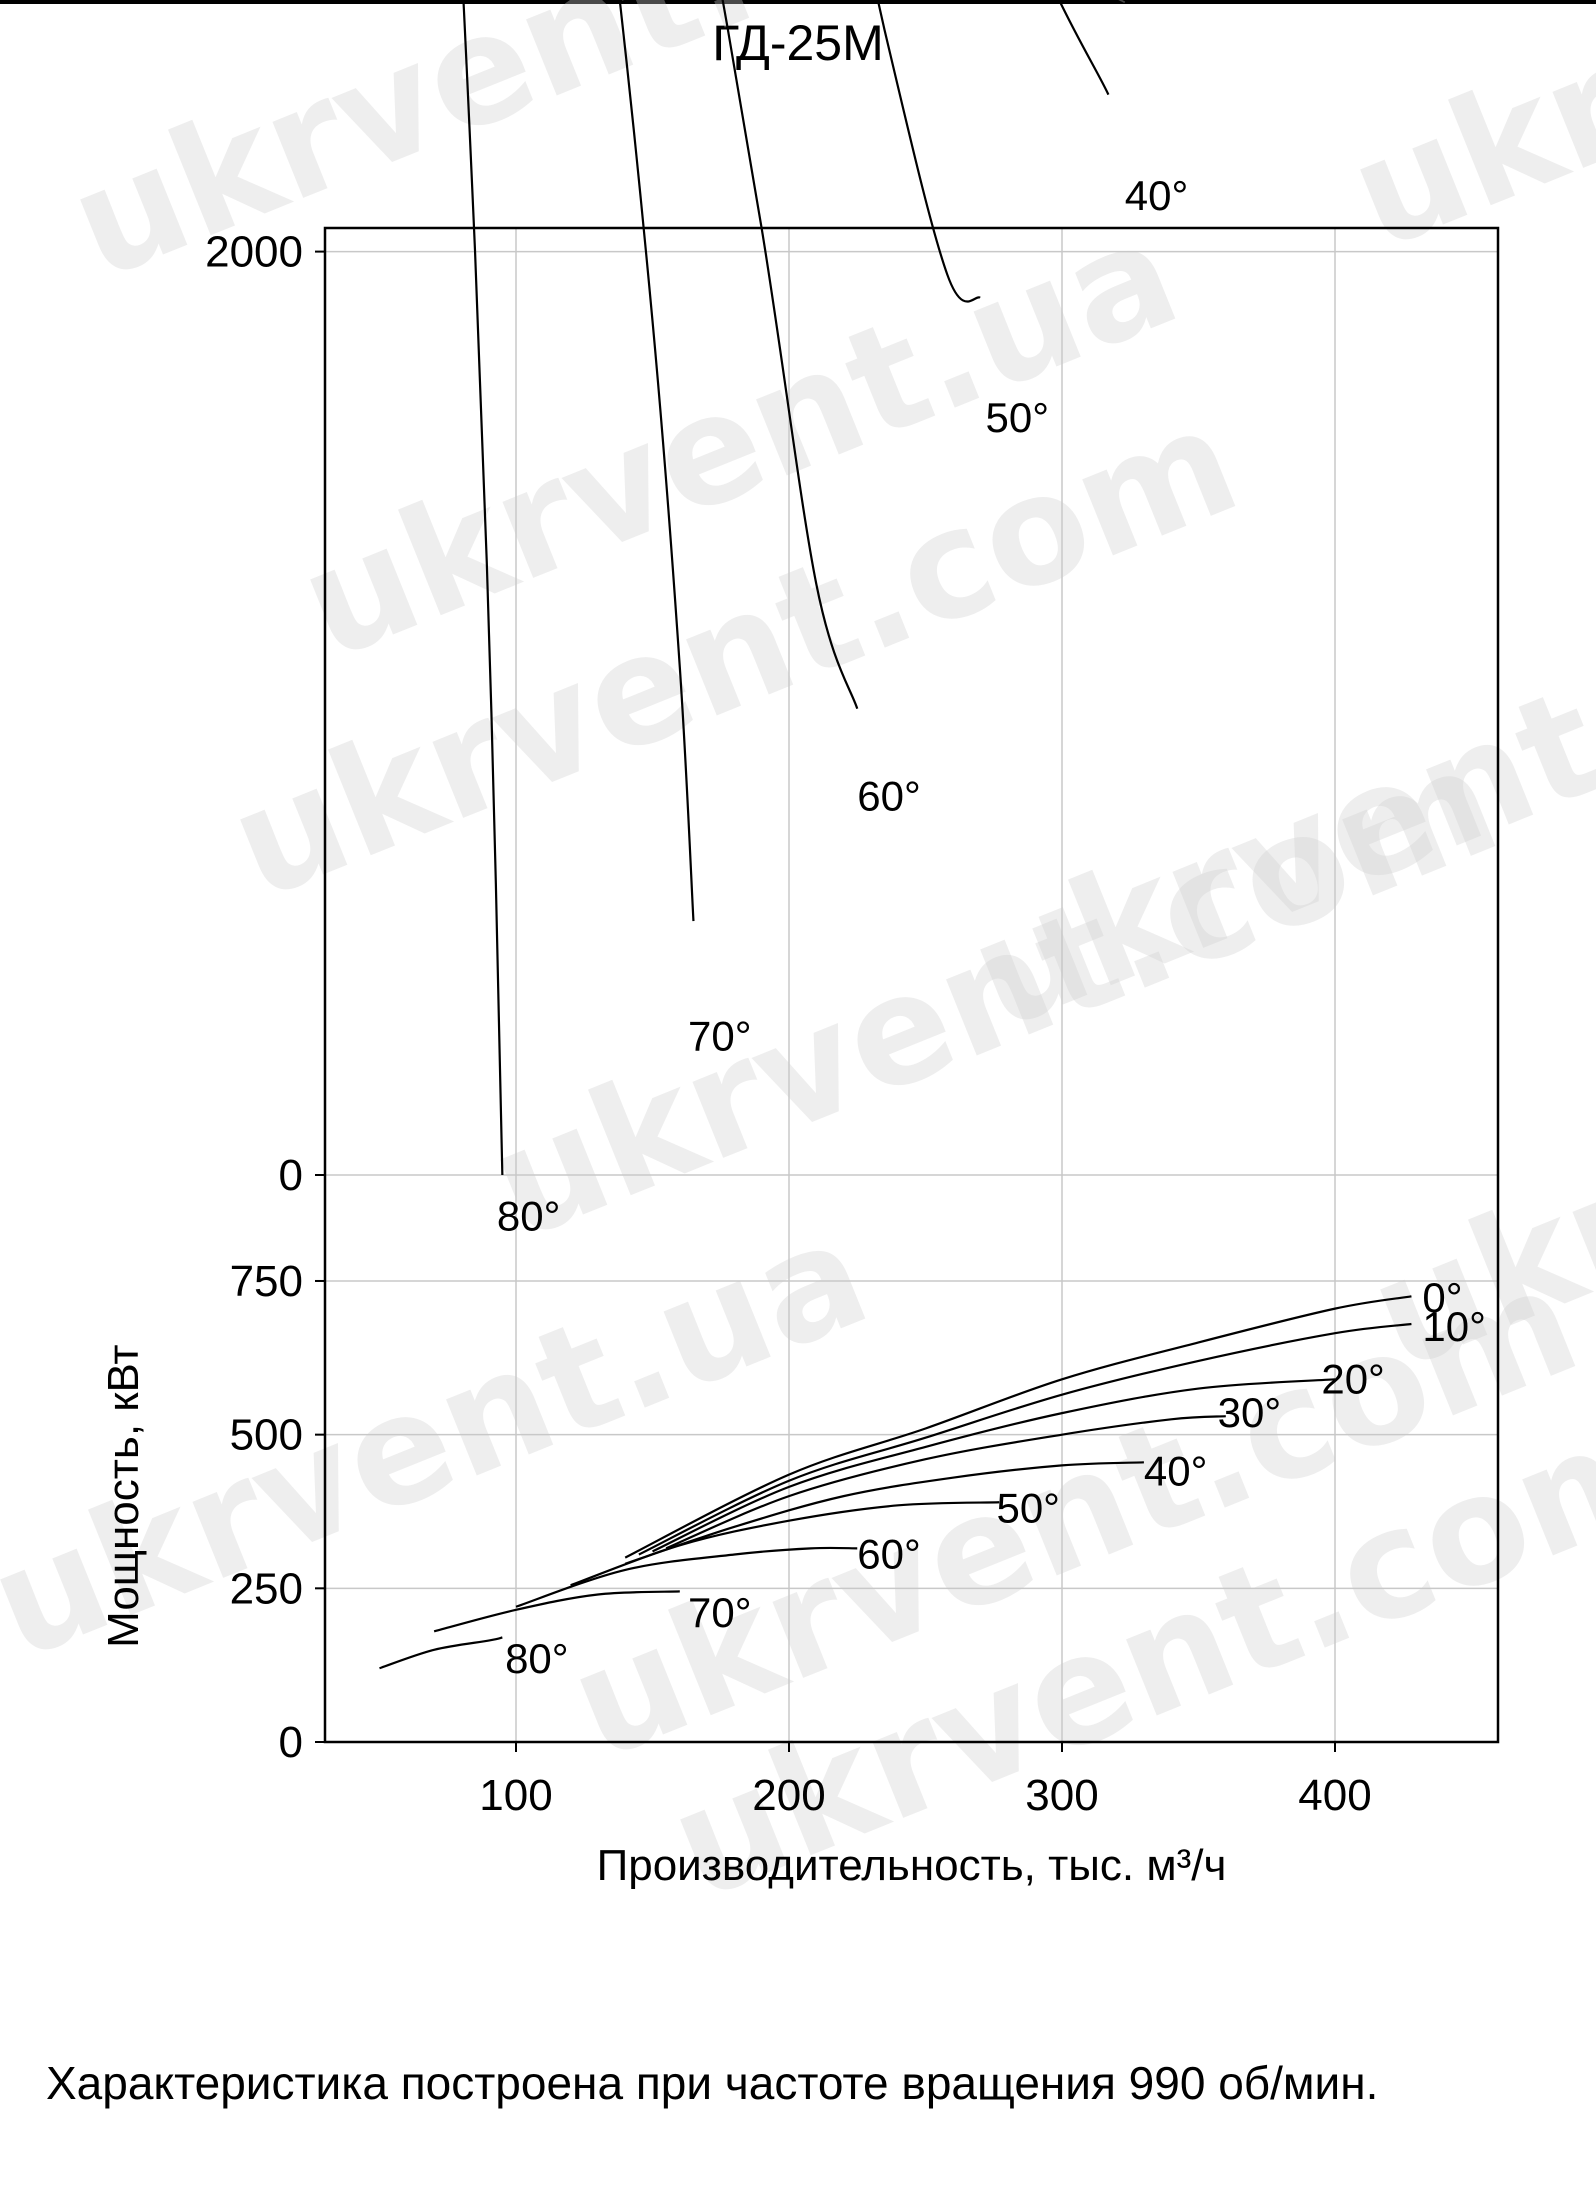 This screenshot has width=1596, height=2201. What do you see at coordinates (798, 43) in the screenshot?
I see `chart-title: ГД-25М` at bounding box center [798, 43].